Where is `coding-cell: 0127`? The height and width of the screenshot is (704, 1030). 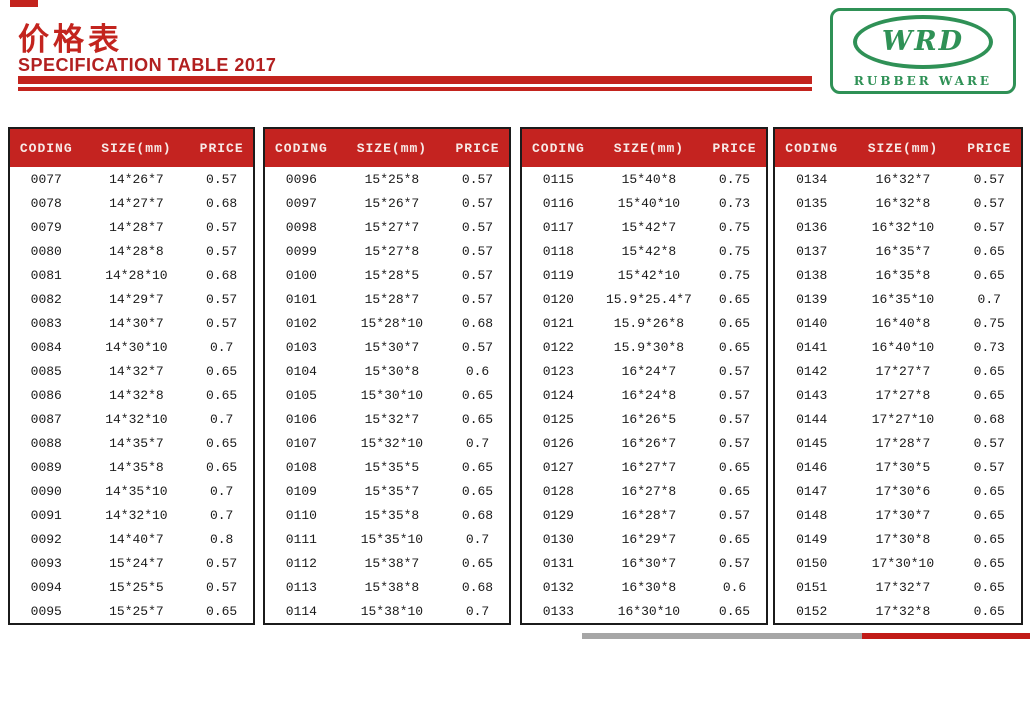
coding-cell: 0127 is located at coordinates (558, 467).